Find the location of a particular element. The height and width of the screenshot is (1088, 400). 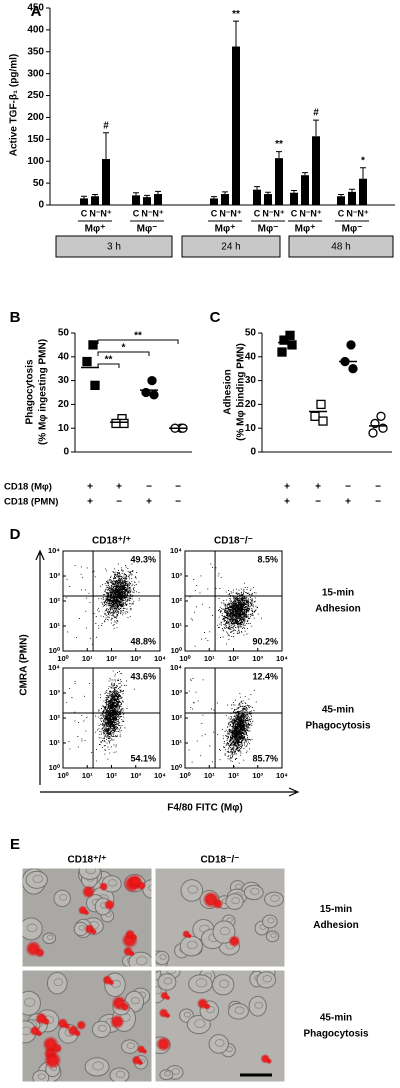

row-label: 15-min is located at coordinates (338, 593).